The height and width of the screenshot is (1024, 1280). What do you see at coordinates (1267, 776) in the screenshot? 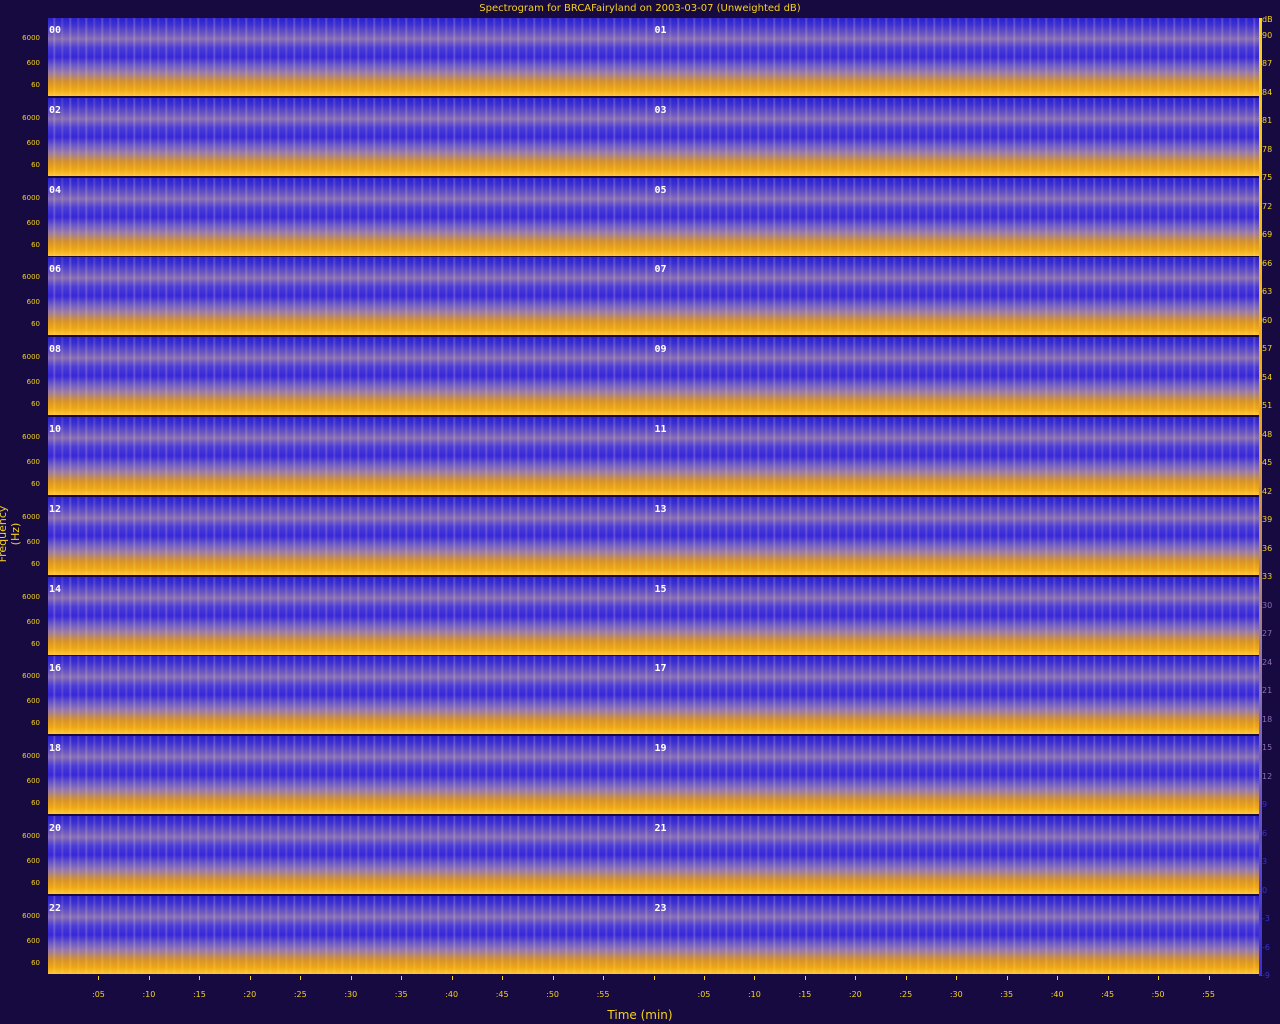
I see `colorbar-tick-label: 12` at bounding box center [1267, 776].